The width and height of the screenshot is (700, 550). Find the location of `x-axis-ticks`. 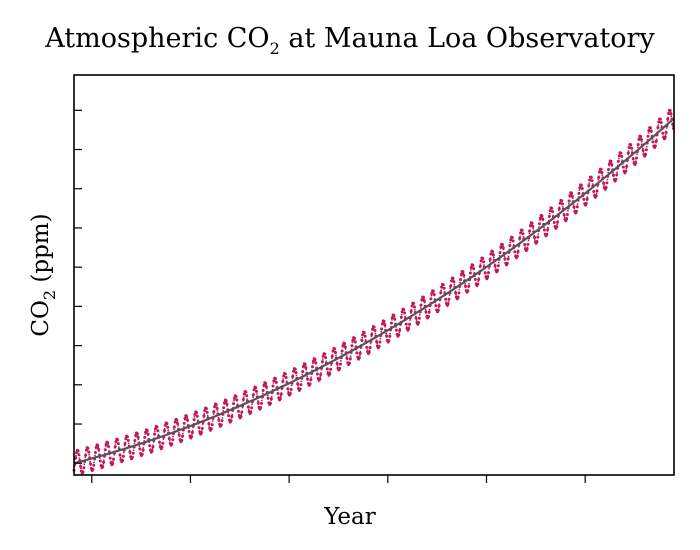

x-axis-ticks is located at coordinates (338, 479).